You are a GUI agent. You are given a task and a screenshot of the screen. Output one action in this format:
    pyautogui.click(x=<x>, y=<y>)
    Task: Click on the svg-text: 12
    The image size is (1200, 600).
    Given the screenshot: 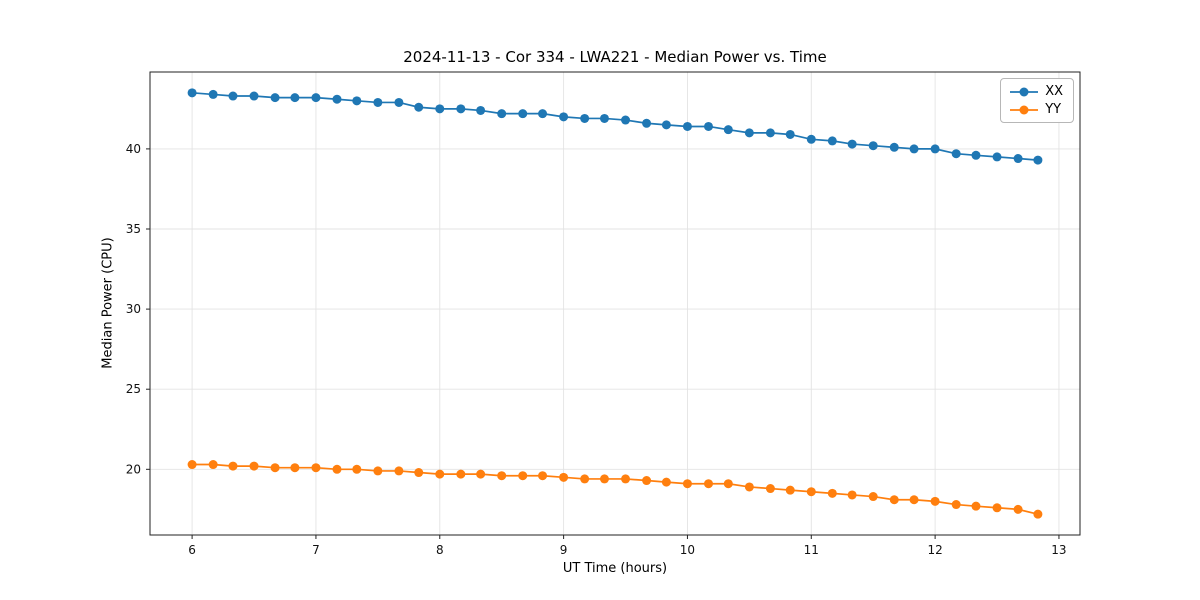 What is the action you would take?
    pyautogui.click(x=934, y=550)
    